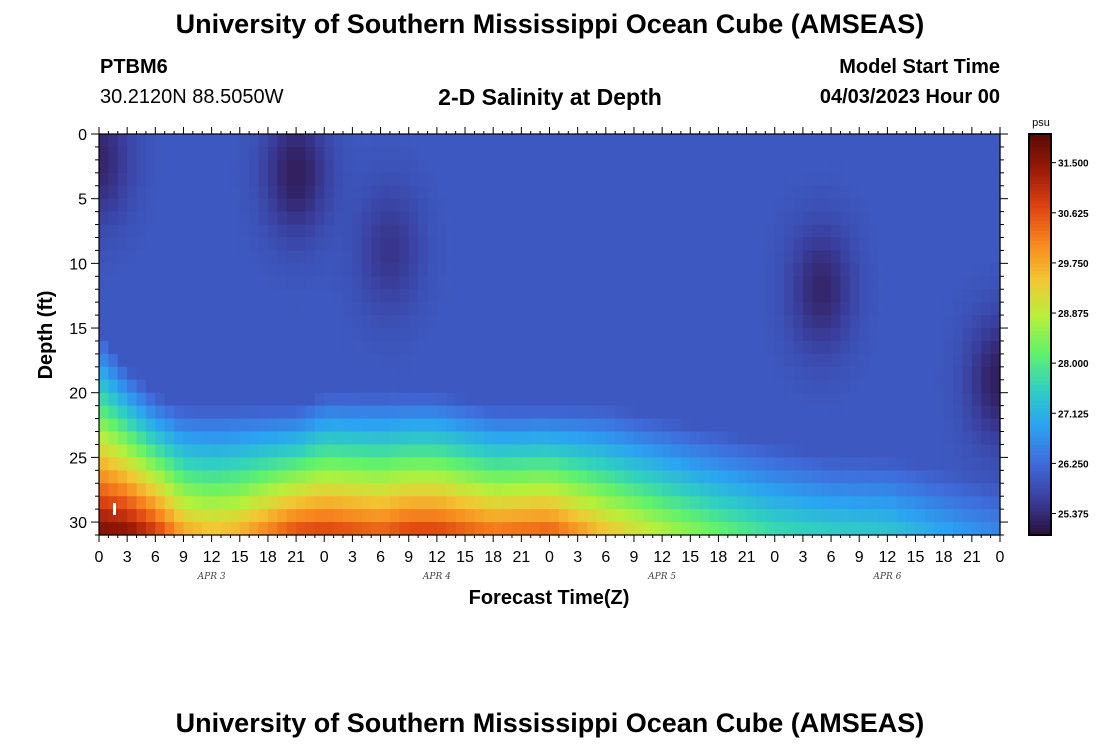  What do you see at coordinates (690, 557) in the screenshot?
I see `x-tick-label: 15` at bounding box center [690, 557].